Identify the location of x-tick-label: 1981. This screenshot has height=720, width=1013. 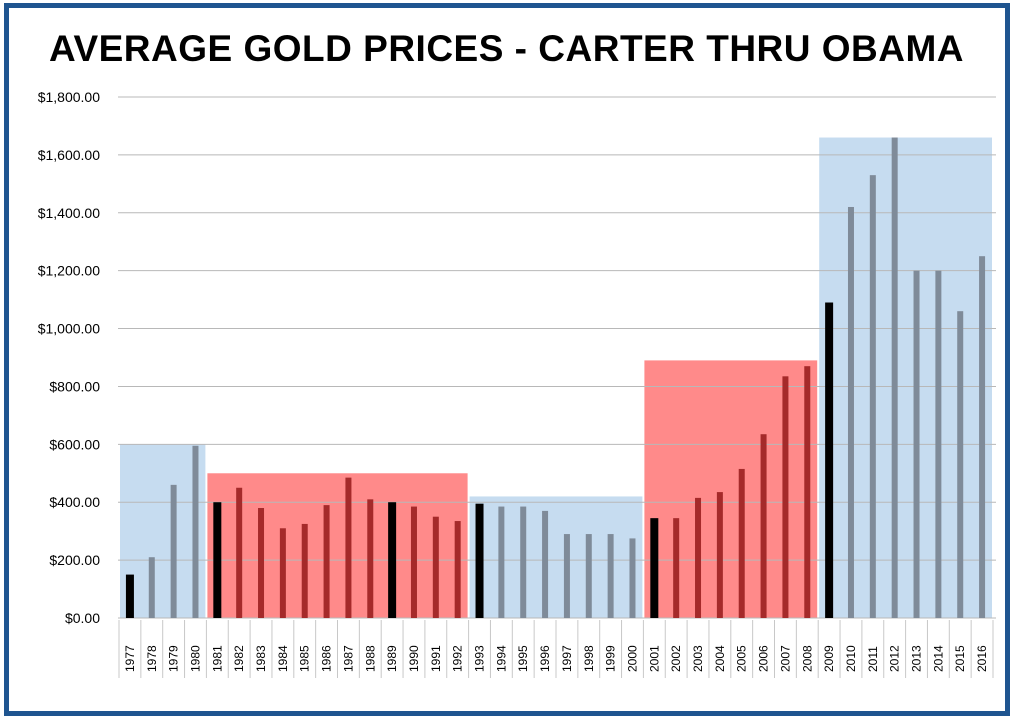
(217, 658).